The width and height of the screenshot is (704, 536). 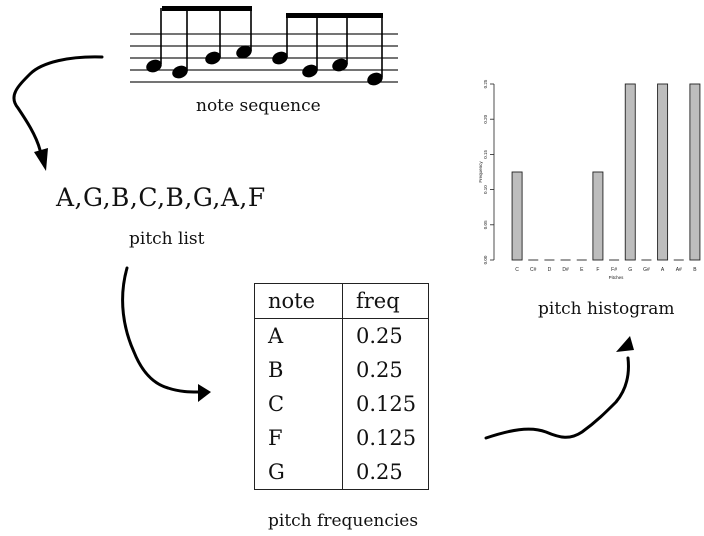 What do you see at coordinates (58, 113) in the screenshot?
I see `arrow-staff-to-list` at bounding box center [58, 113].